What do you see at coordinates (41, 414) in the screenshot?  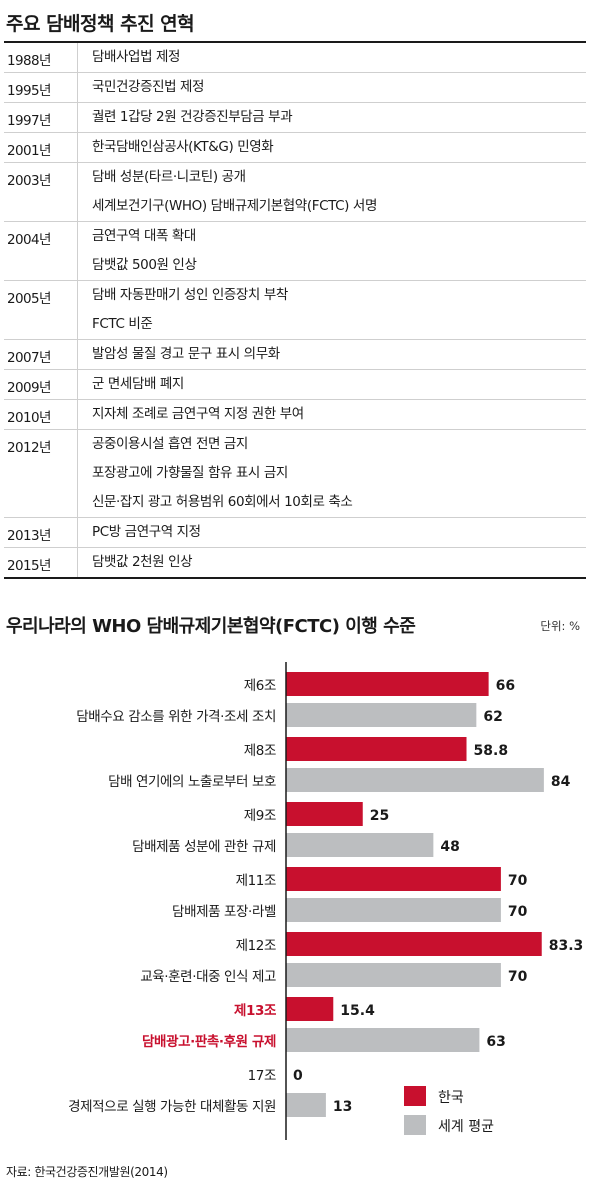 I see `timeline-year: 2010년` at bounding box center [41, 414].